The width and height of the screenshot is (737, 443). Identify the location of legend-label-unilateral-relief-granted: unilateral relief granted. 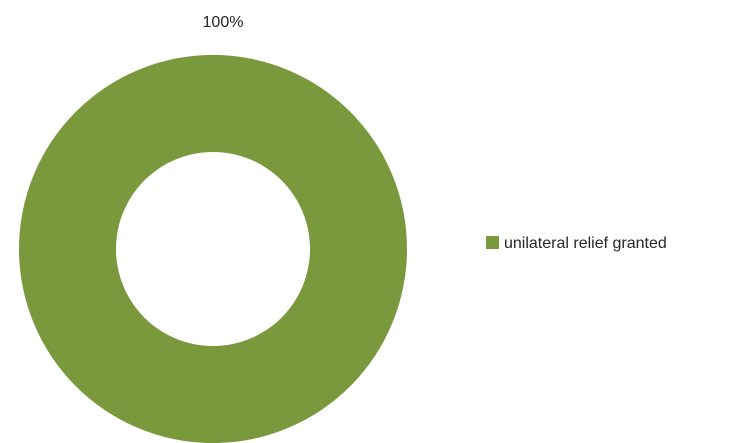
(585, 243).